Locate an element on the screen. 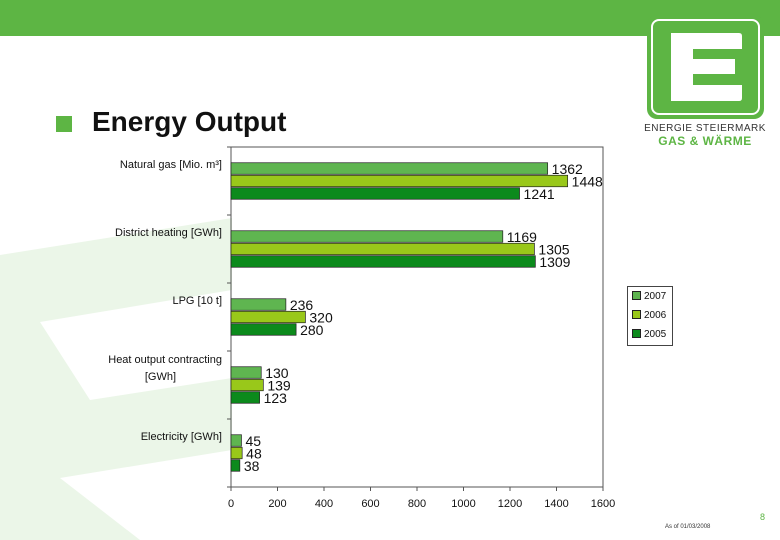 The height and width of the screenshot is (540, 780). x-tick-label: 800 is located at coordinates (417, 504).